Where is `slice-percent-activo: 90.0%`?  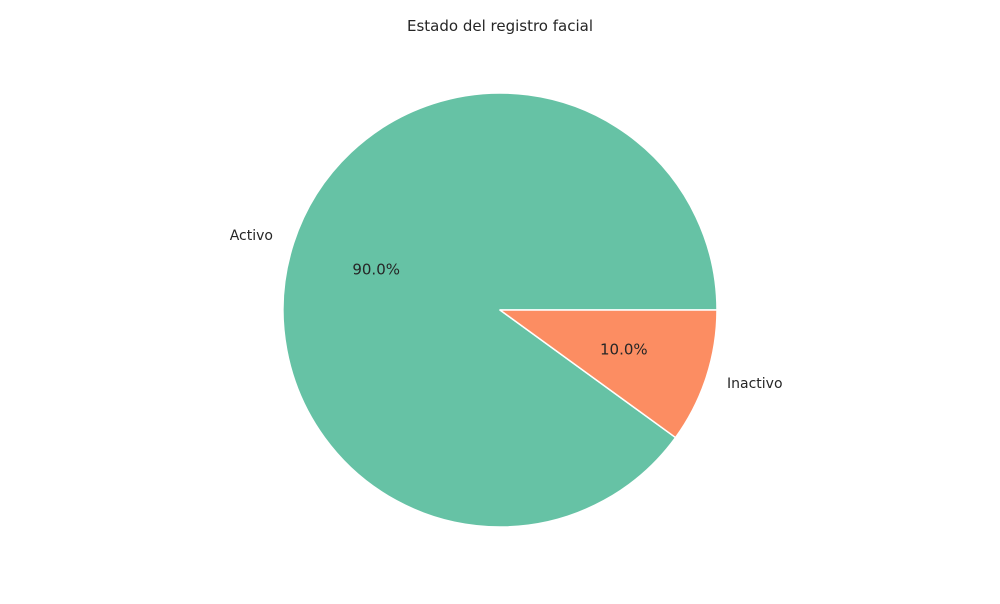
slice-percent-activo: 90.0% is located at coordinates (376, 269).